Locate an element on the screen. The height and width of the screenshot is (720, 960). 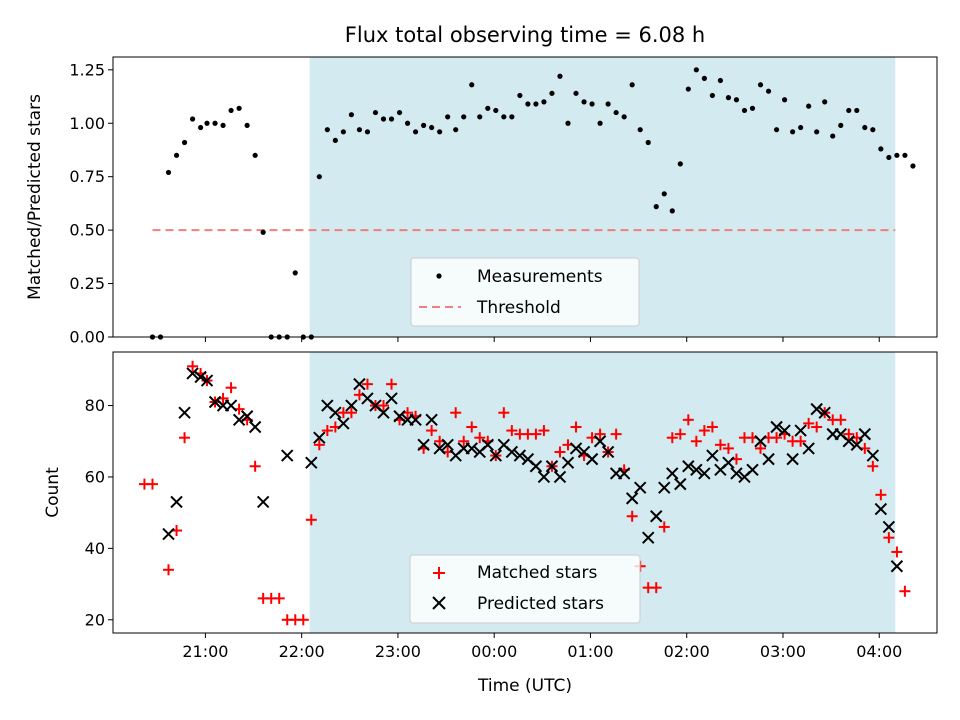
bottom-y-tick-label: 20 is located at coordinates (95, 619).